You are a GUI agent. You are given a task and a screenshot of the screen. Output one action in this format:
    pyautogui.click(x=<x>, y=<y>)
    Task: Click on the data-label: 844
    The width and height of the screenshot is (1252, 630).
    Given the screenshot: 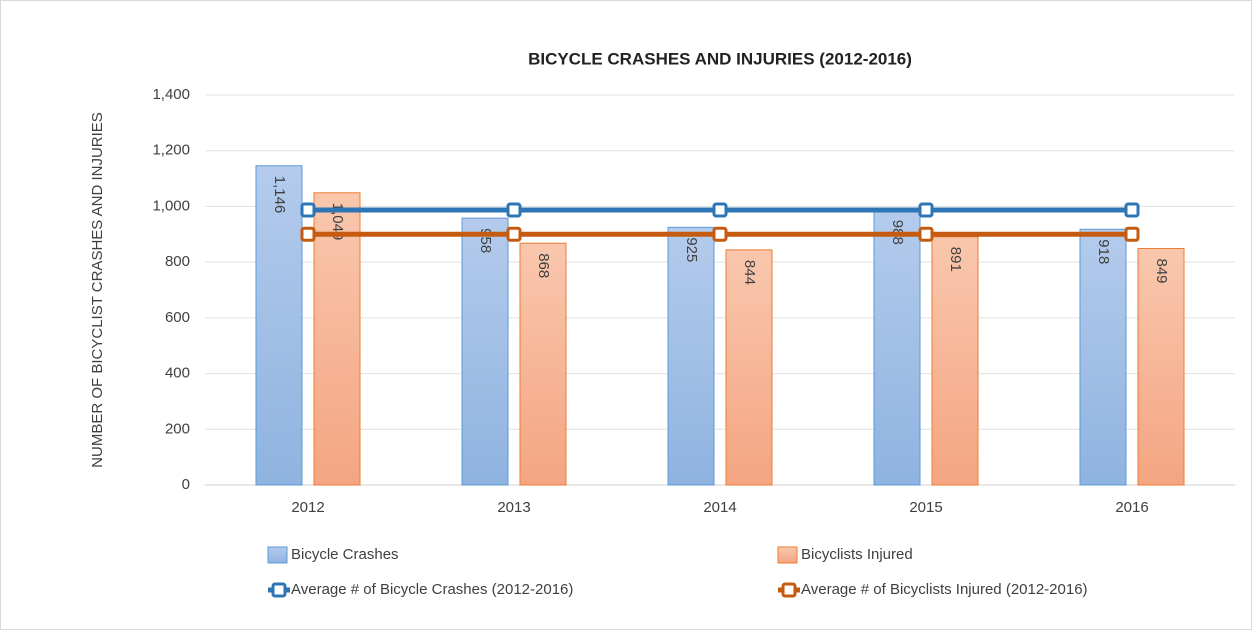 What is the action you would take?
    pyautogui.click(x=749, y=272)
    